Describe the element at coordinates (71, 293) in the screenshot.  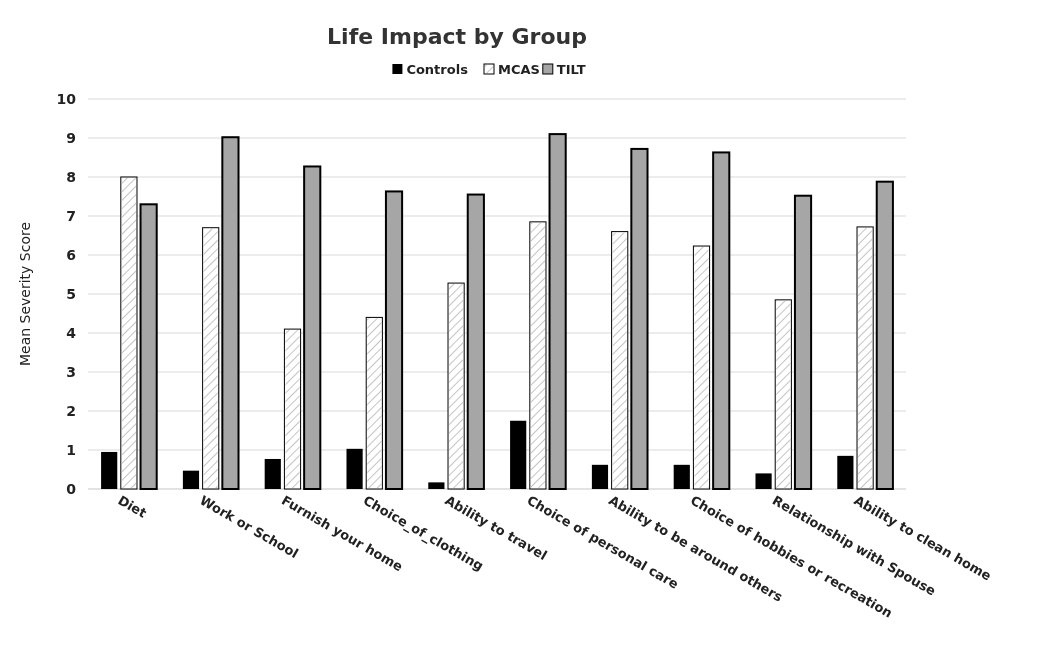
I see `y-tick-label: 5` at that location.